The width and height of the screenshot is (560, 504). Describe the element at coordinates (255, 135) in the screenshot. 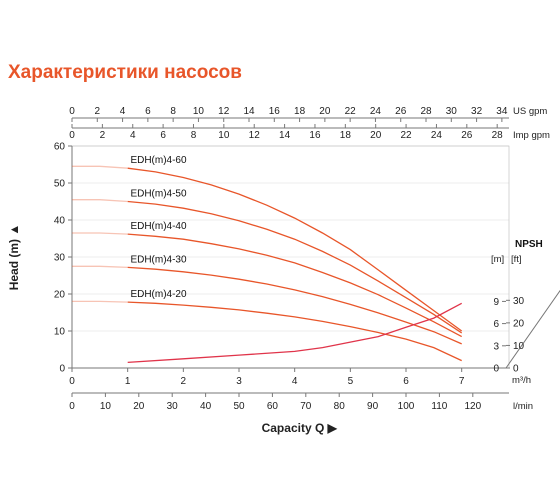

I see `imp-gpm-axis-tick-label: 12` at that location.